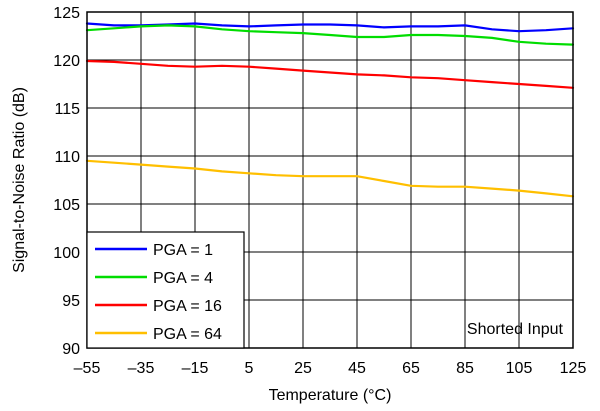 This screenshot has height=411, width=600. Describe the element at coordinates (71, 301) in the screenshot. I see `y-tick-label: 95` at that location.